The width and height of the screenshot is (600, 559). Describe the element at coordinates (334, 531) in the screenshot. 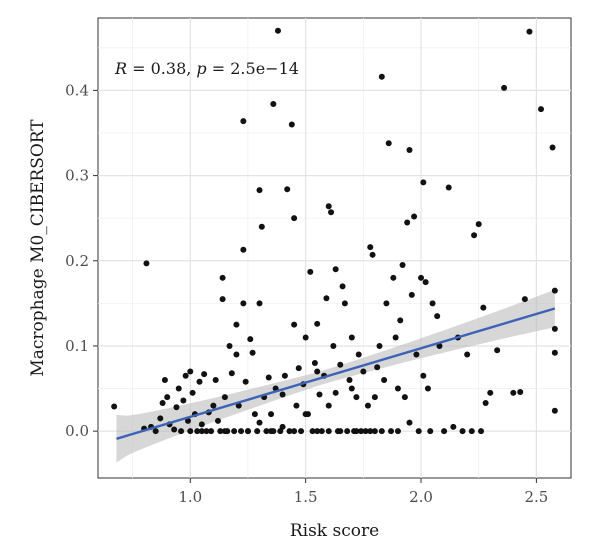

I see `x-axis-label: Risk score` at that location.